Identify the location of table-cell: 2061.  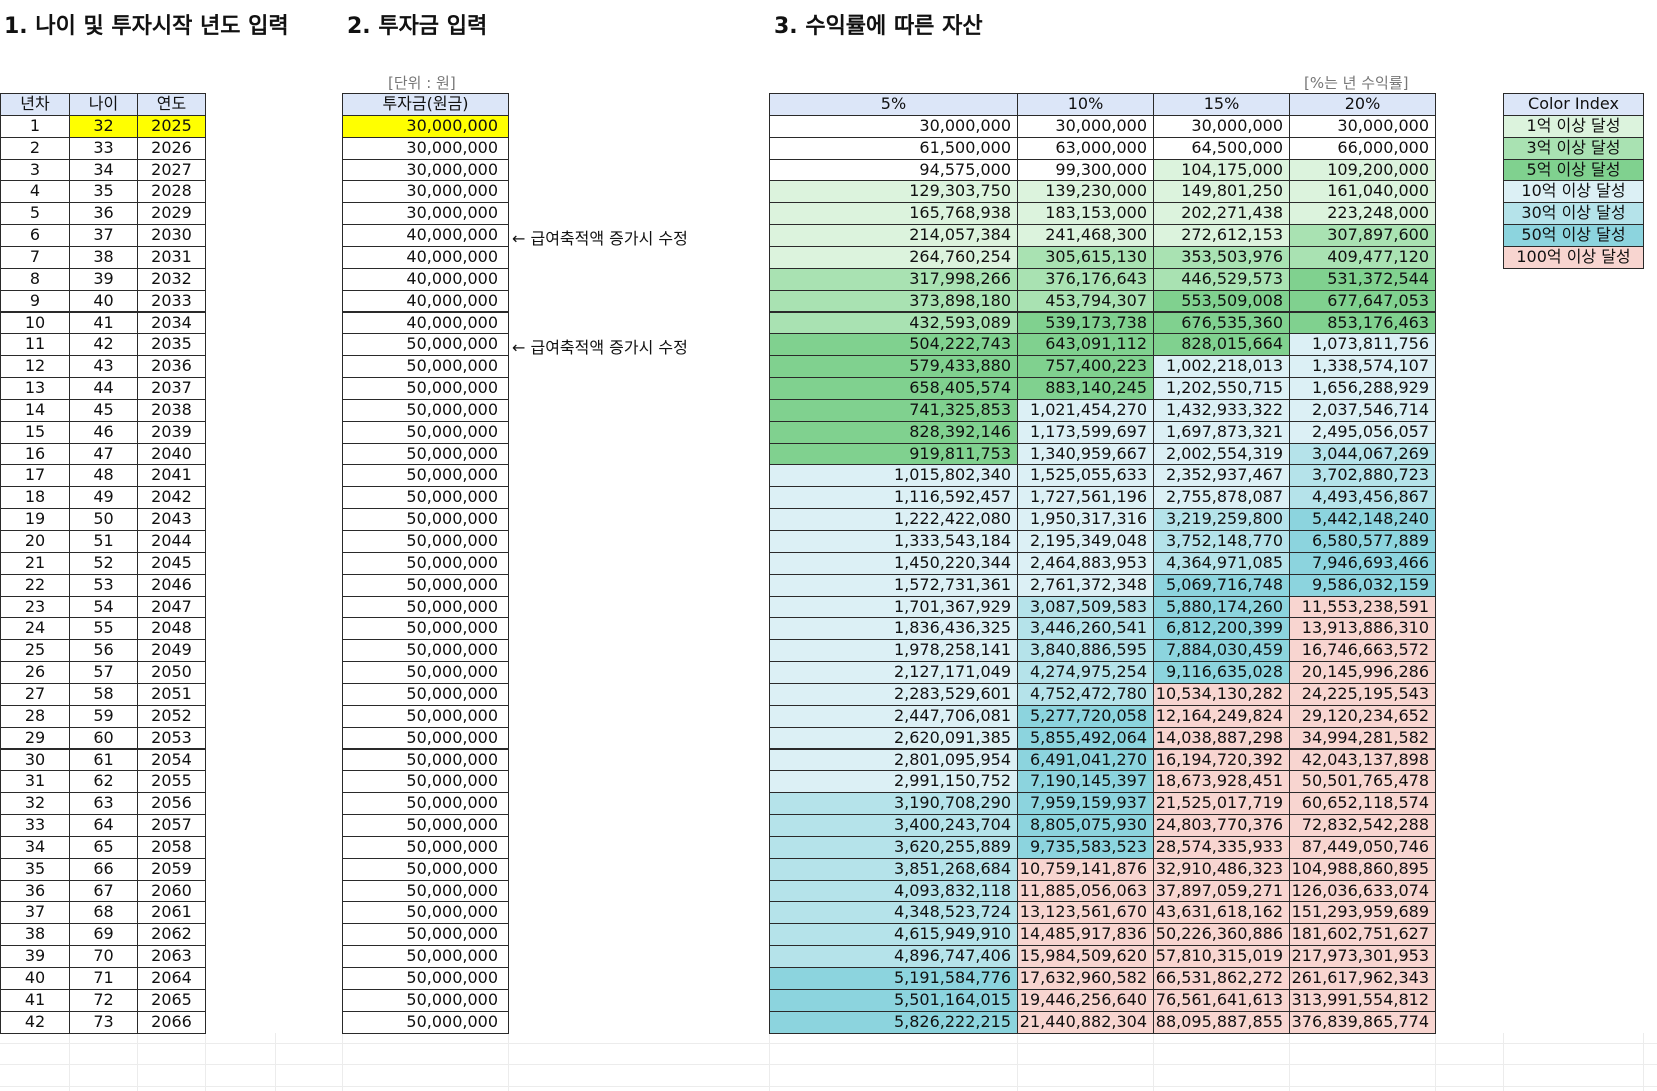
(171, 913).